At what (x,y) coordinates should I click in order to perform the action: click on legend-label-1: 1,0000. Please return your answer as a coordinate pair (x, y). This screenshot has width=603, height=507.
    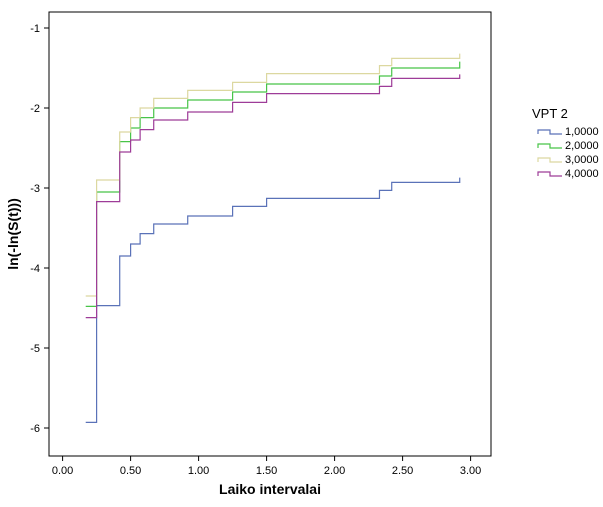
    Looking at the image, I should click on (582, 132).